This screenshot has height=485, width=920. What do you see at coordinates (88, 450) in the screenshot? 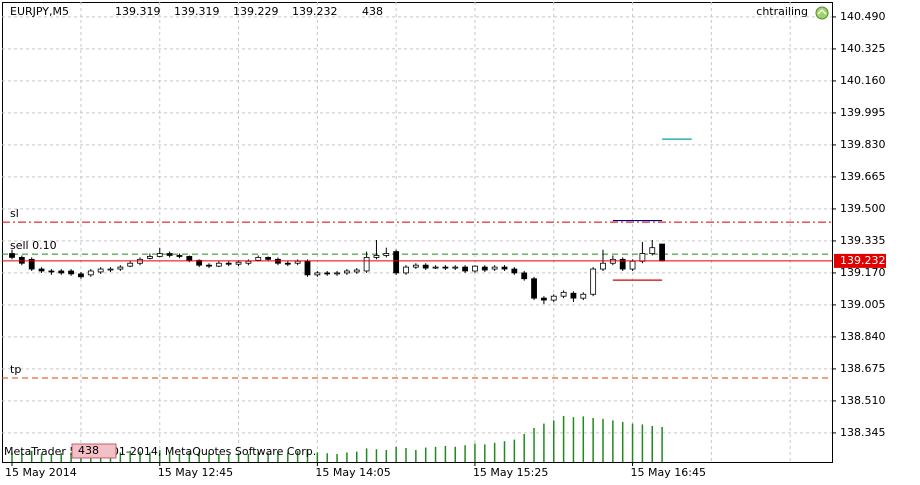
I see `volume-label: 438` at bounding box center [88, 450].